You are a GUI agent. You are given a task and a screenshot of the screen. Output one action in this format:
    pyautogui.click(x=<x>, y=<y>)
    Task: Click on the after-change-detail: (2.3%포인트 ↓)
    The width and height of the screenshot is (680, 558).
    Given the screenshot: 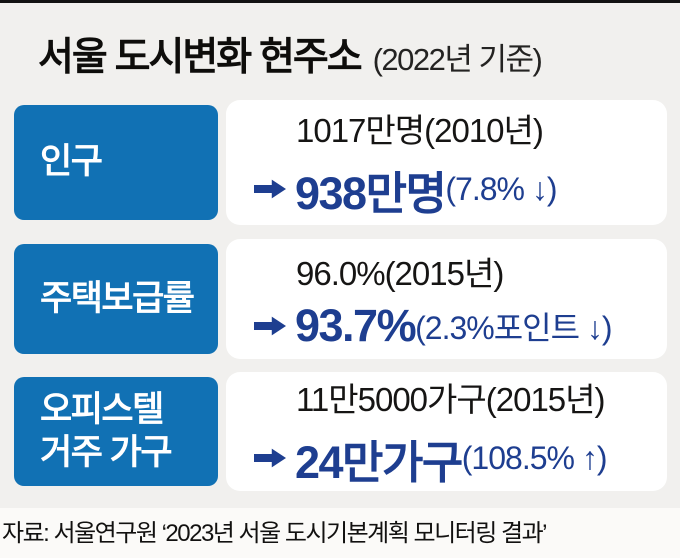 What is the action you would take?
    pyautogui.click(x=513, y=327)
    